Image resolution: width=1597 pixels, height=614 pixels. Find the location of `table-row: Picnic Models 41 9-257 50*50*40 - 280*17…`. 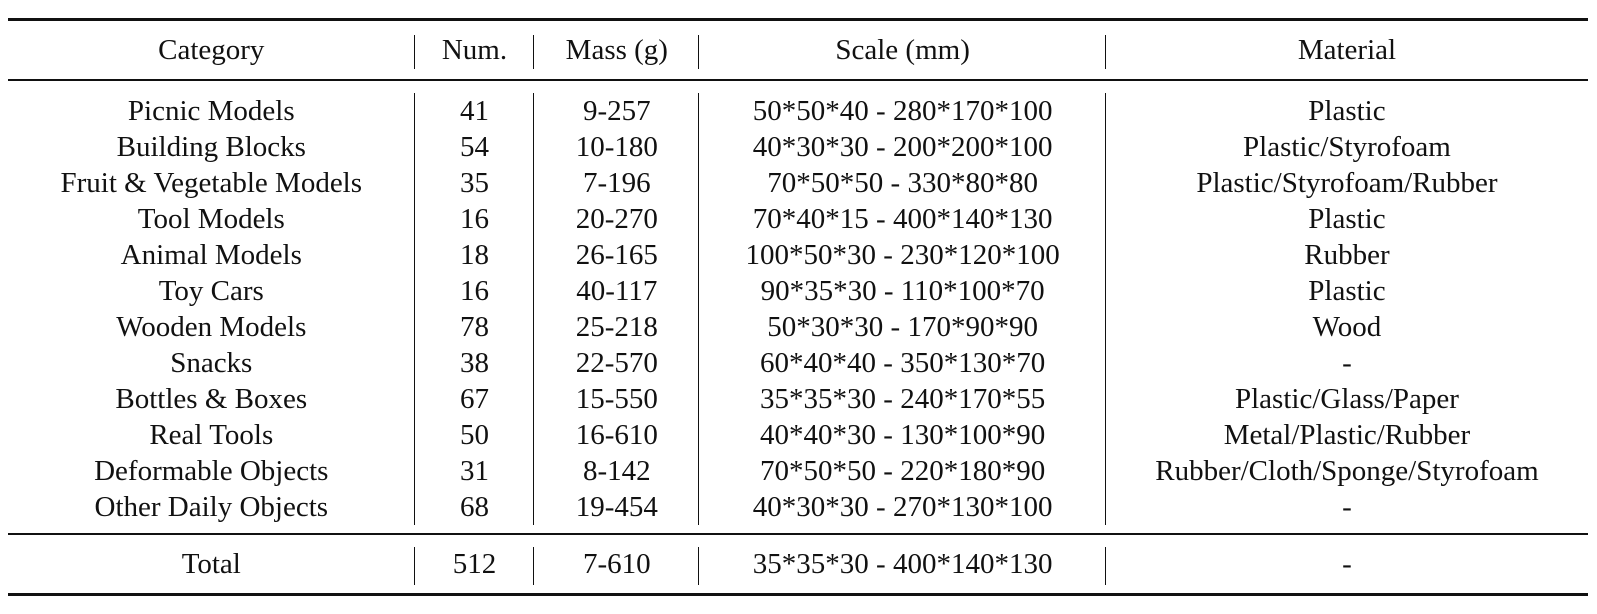

table-row: Picnic Models 41 9-257 50*50*40 - 280*17… is located at coordinates (798, 104).